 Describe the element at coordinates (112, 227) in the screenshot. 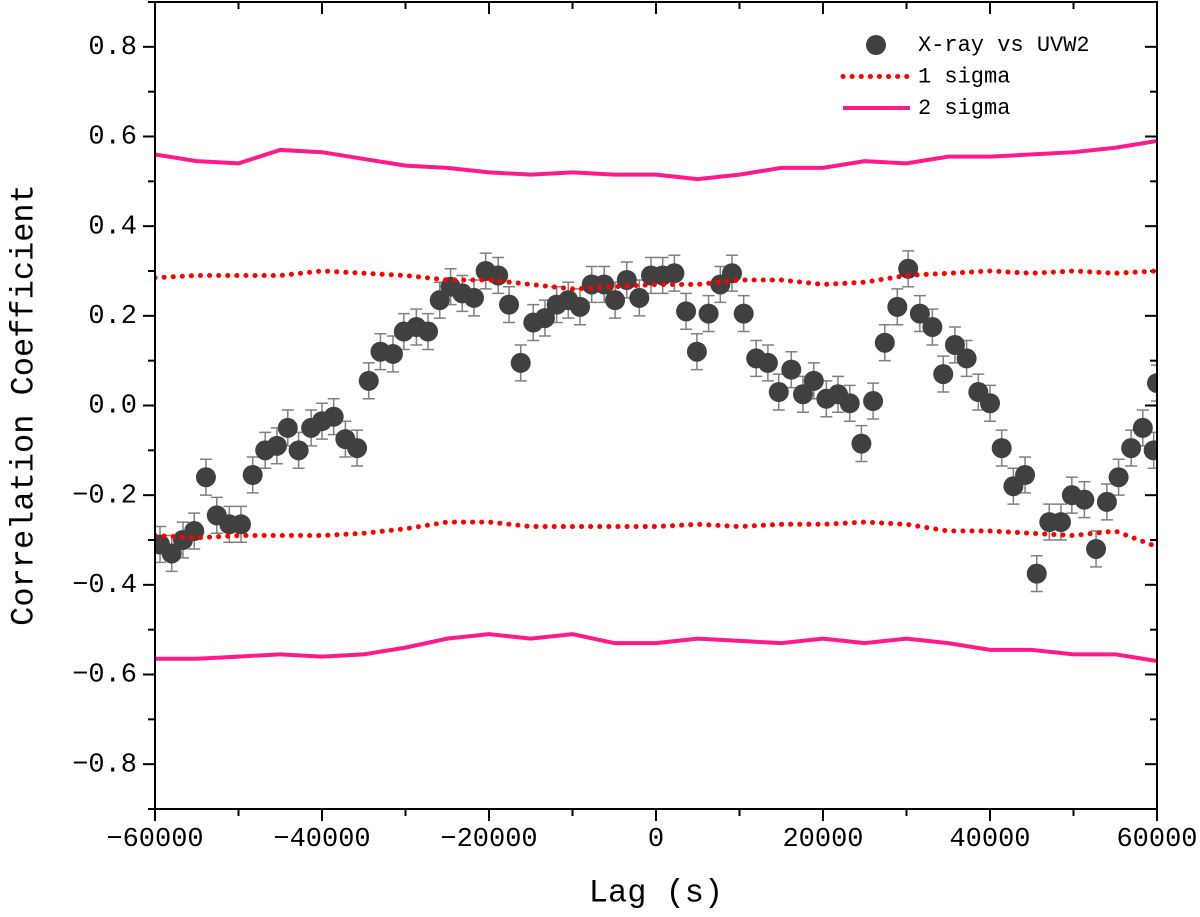

I see `y-tick-label: 0.4` at that location.